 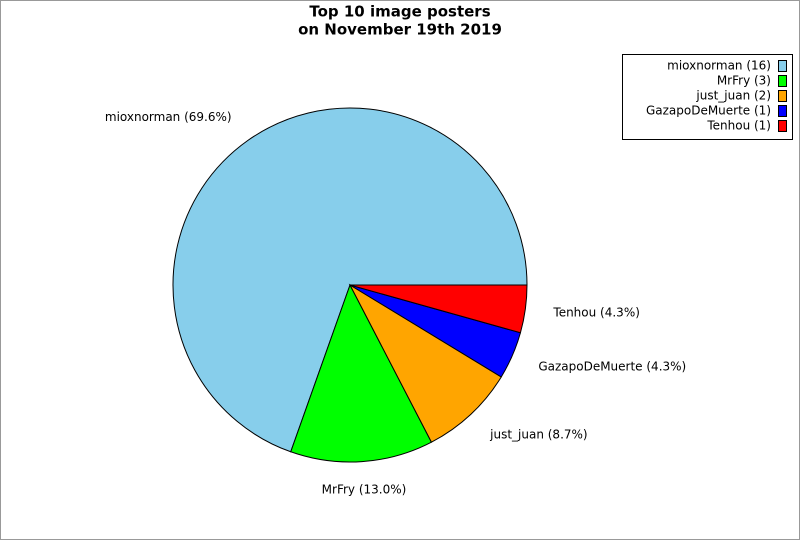 What do you see at coordinates (364, 489) in the screenshot?
I see `slice-label: MrFry (13.0%)` at bounding box center [364, 489].